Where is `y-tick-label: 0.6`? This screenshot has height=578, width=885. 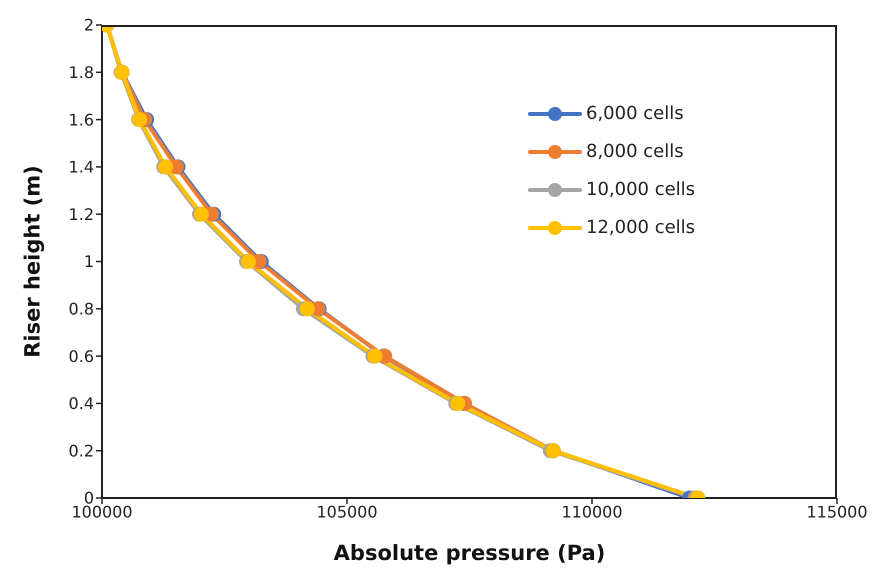 y-tick-label: 0.6 is located at coordinates (81, 356).